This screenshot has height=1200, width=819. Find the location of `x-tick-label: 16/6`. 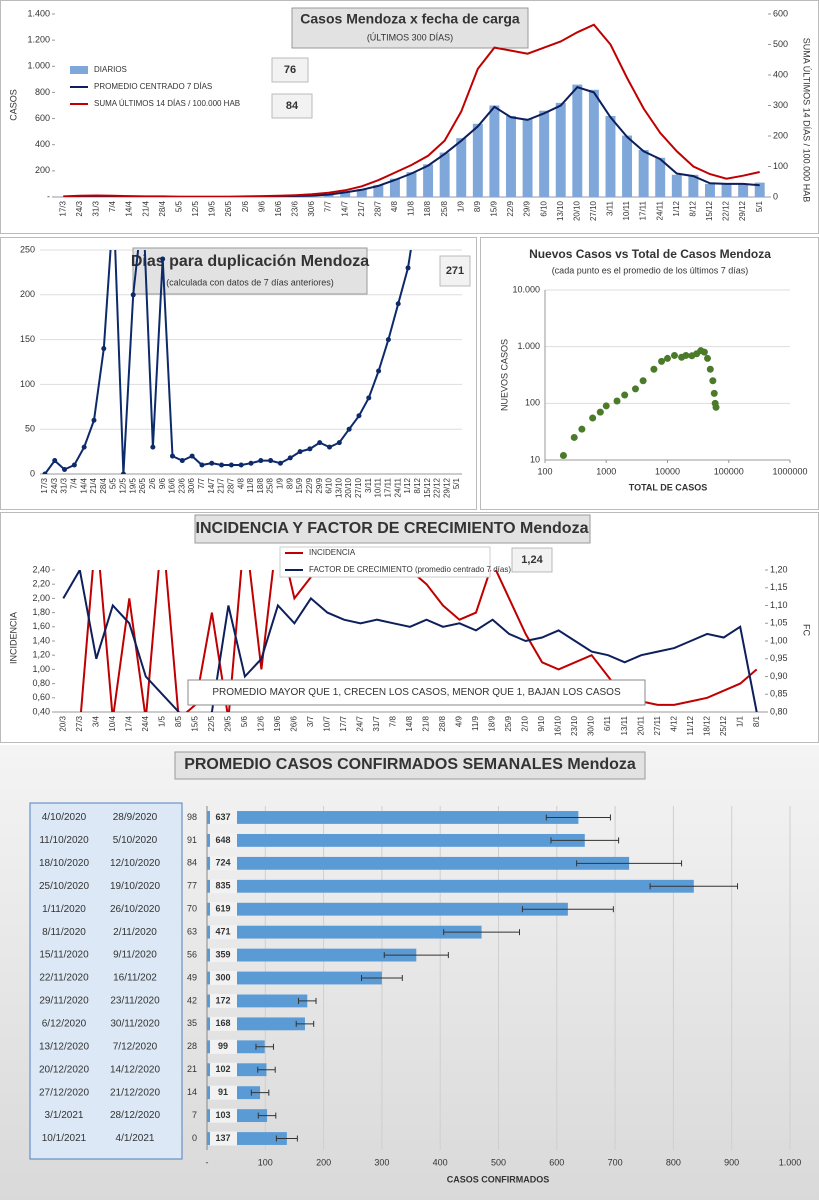

x-tick-label: 16/6 is located at coordinates (278, 208).